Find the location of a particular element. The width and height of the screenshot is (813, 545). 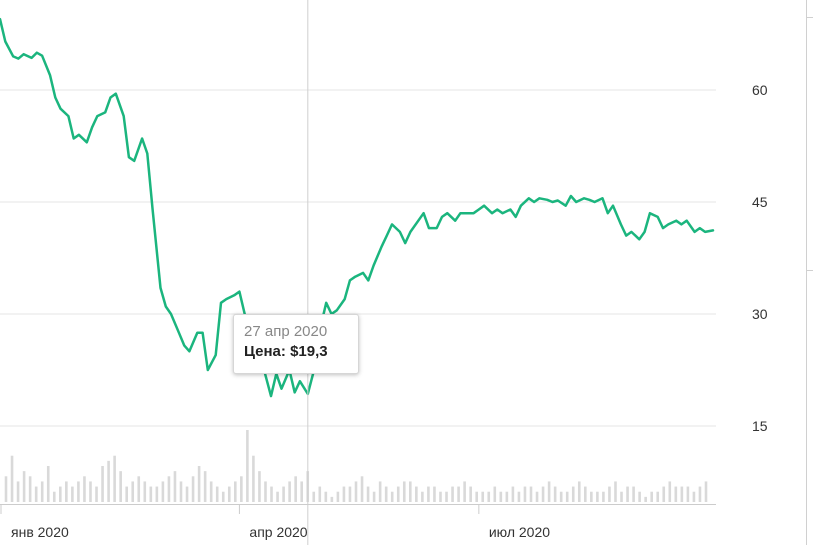

y-axis: 60 45 30 15 is located at coordinates (760, 258).